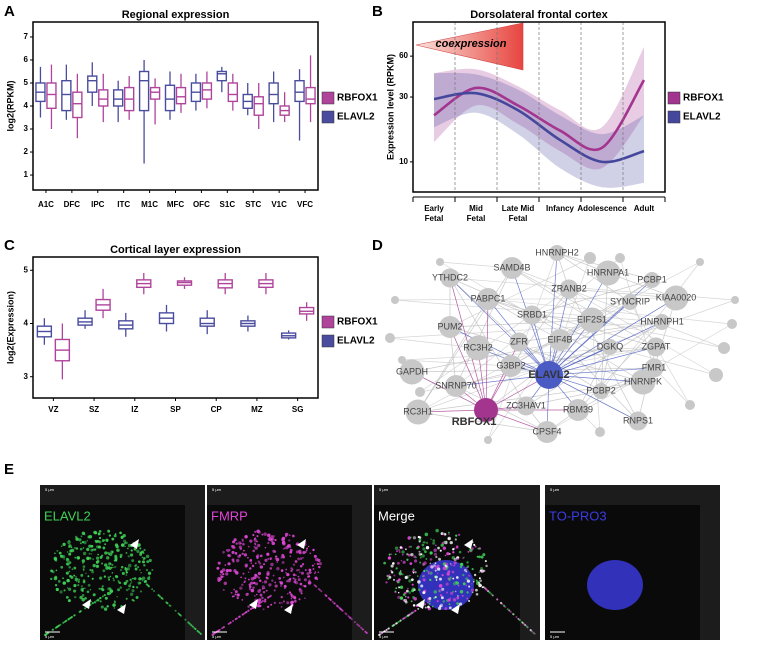  I want to click on micrograph: FMRP 5 μm 5 μm, so click(289, 562).